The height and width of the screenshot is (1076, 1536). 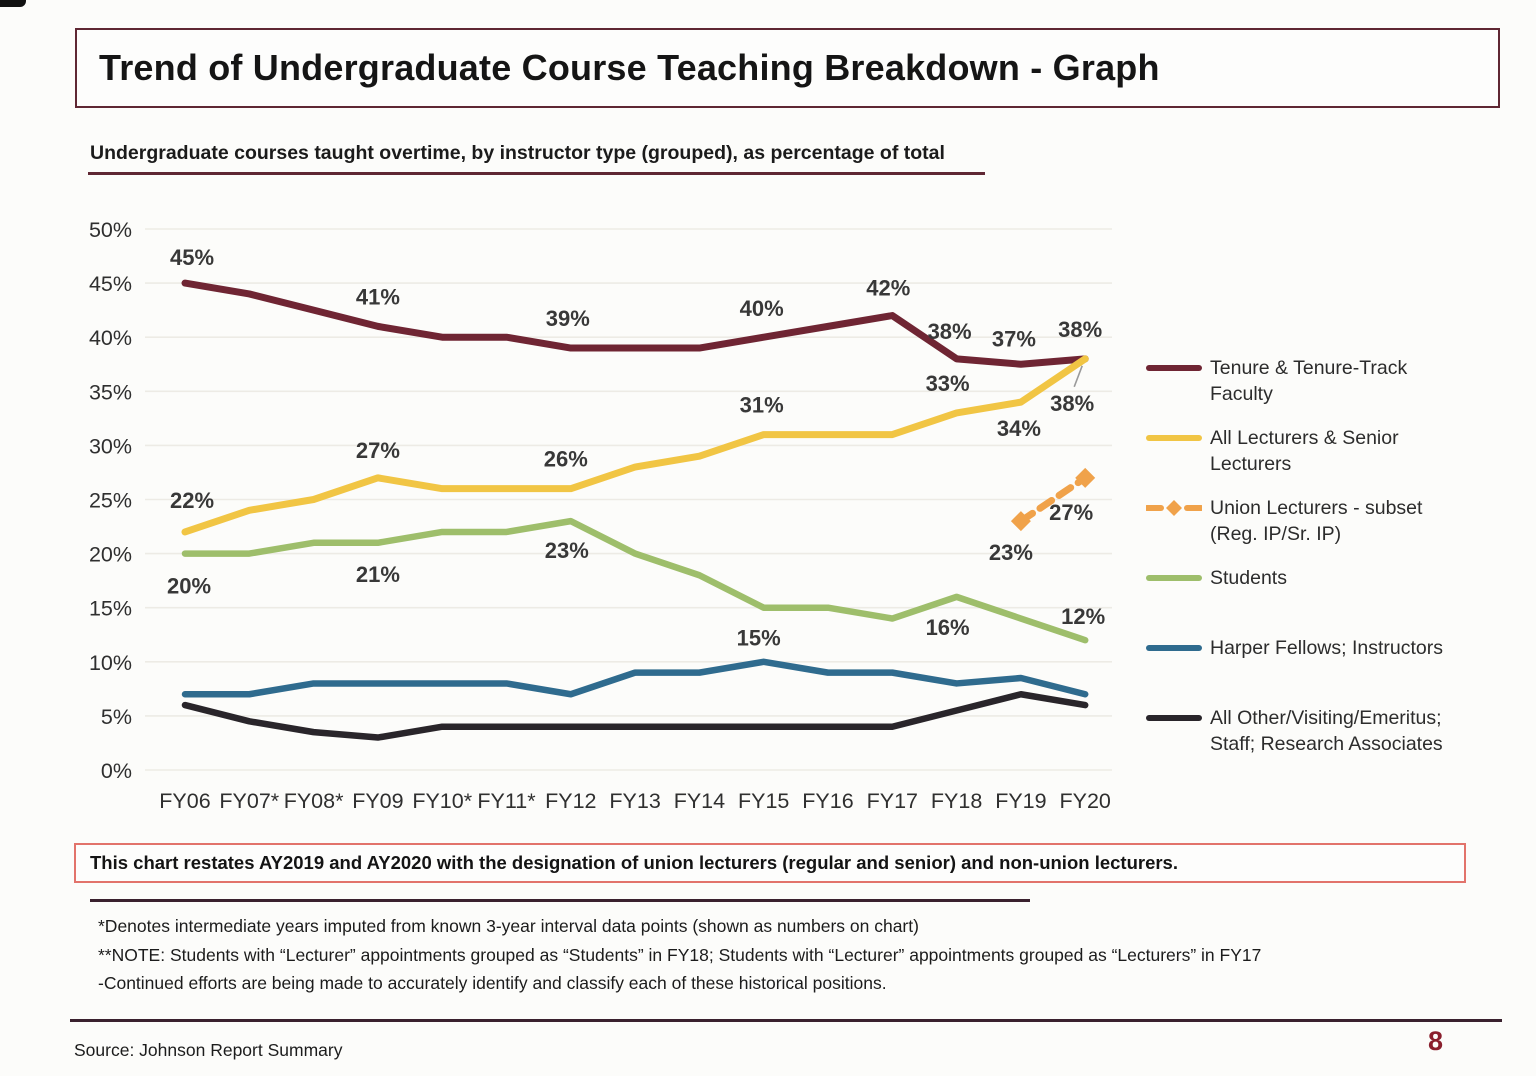 I want to click on x-axis-tick: FY06, so click(x=184, y=801).